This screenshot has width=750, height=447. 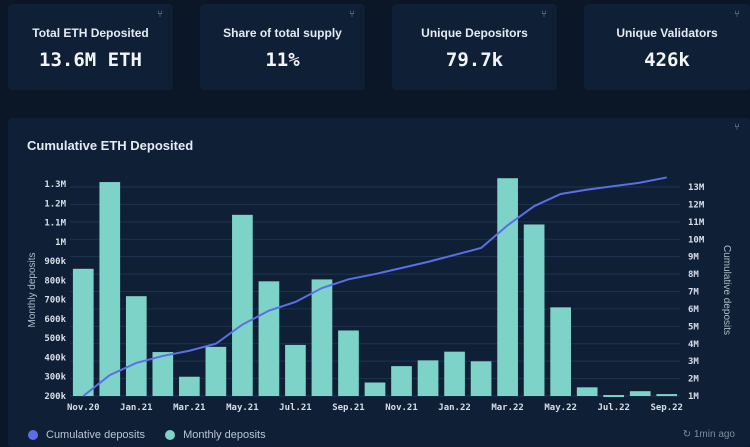 I want to click on y-left-tick-label: 1M, so click(x=60, y=243).